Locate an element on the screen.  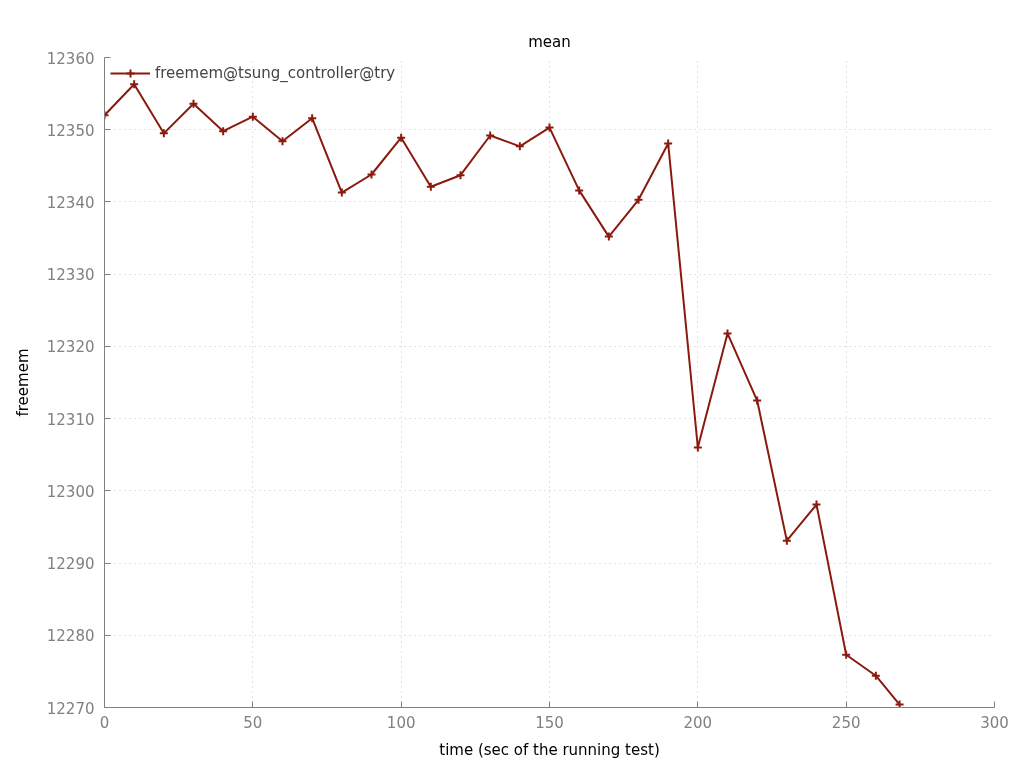
y-tick-label: 12340 is located at coordinates (70, 202).